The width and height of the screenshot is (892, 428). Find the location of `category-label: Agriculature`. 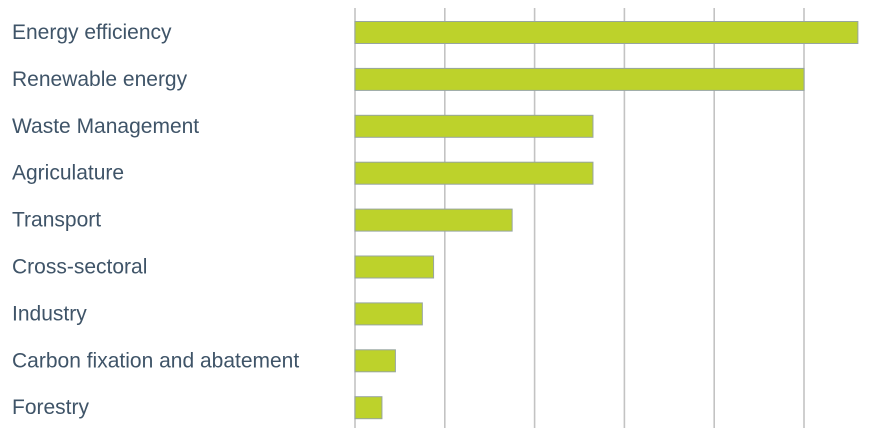

category-label: Agriculature is located at coordinates (68, 173).